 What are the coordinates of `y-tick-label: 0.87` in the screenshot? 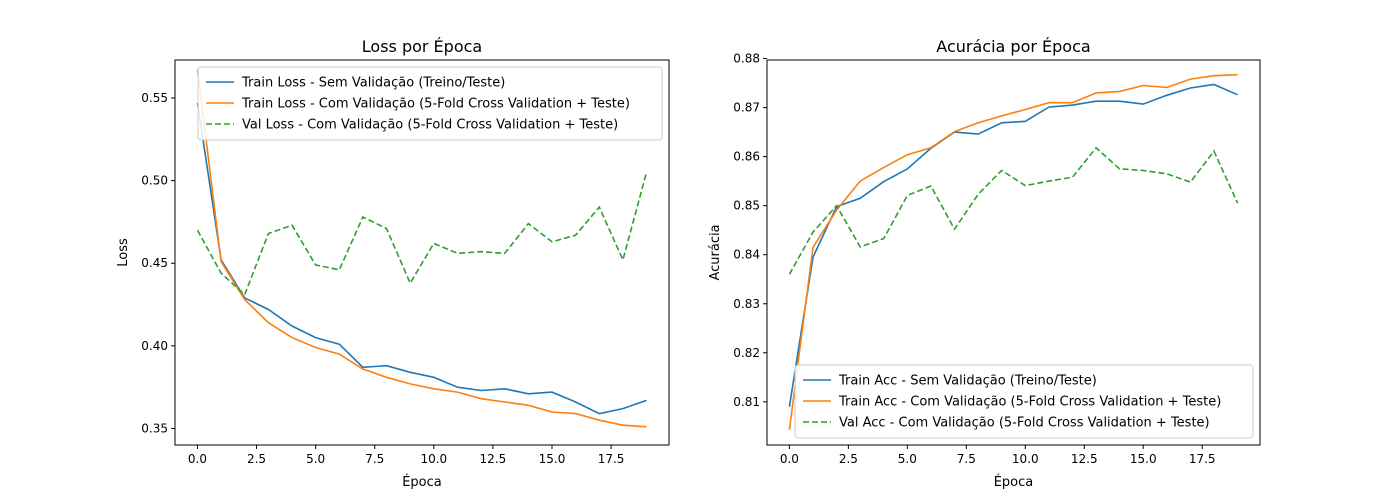 It's located at (746, 108).